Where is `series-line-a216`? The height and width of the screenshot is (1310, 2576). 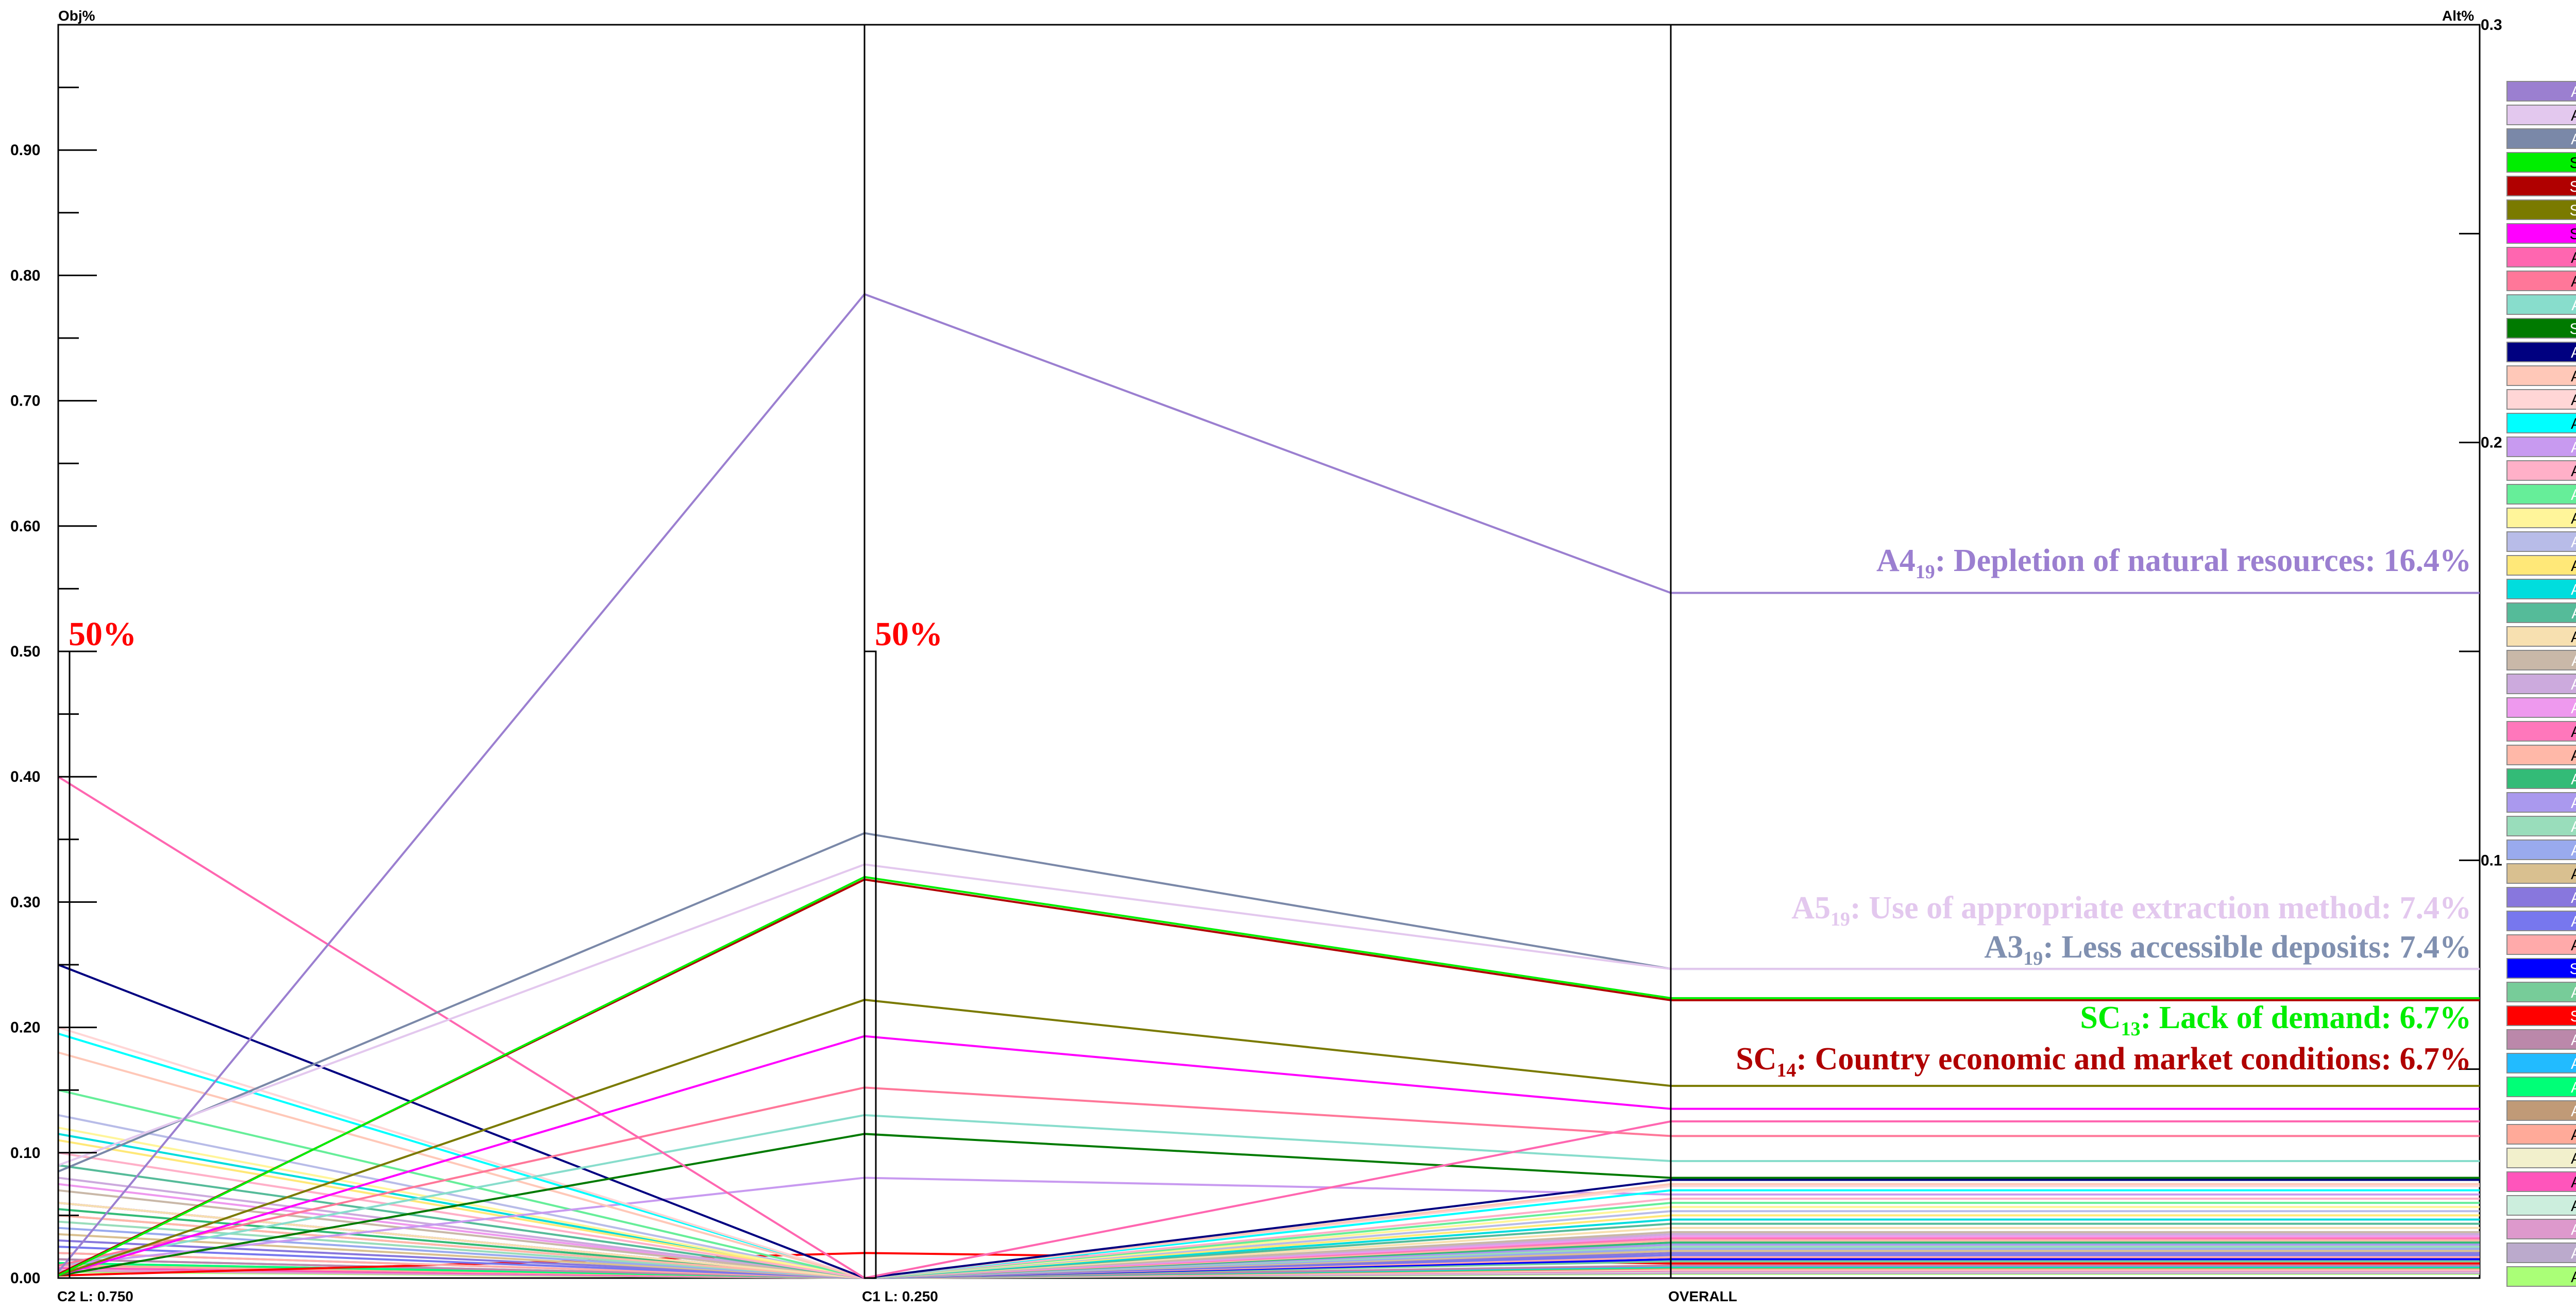 series-line-a216 is located at coordinates (1269, 1256).